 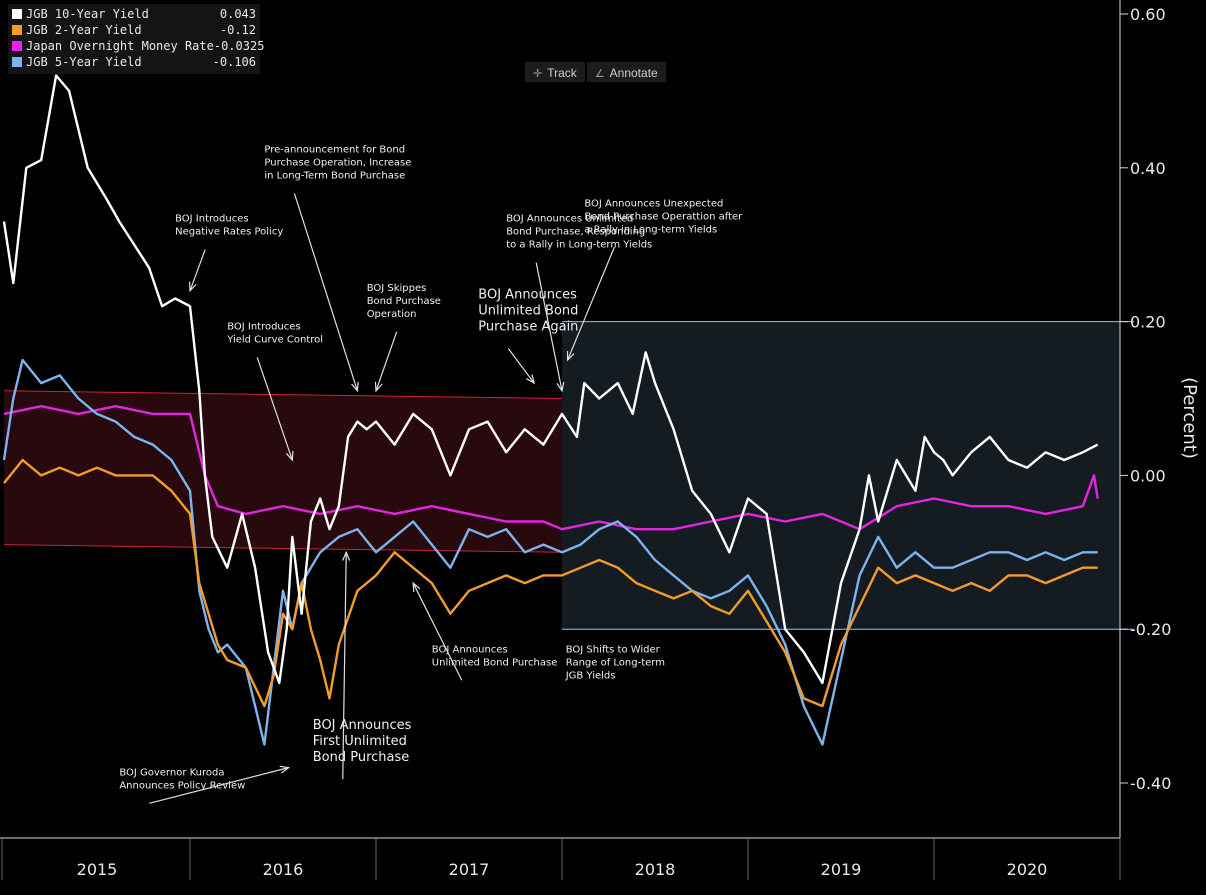 I want to click on annotation-text-line: Unlimited Bond Purchase, so click(x=495, y=662).